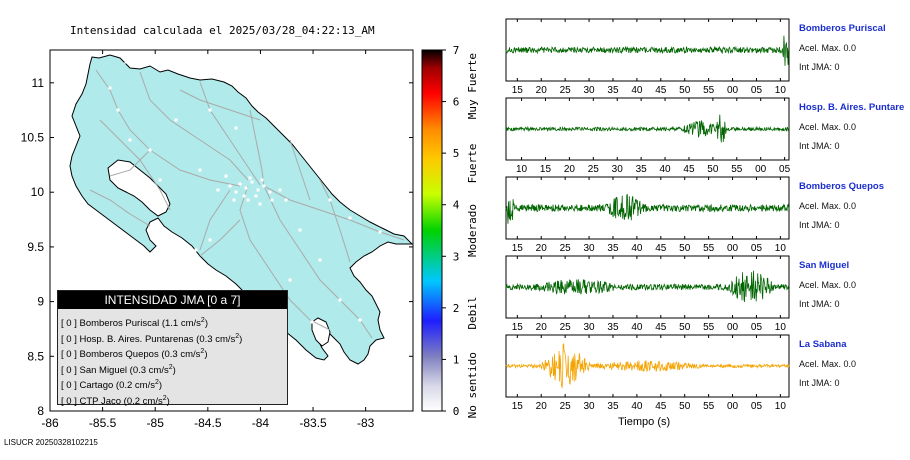 The width and height of the screenshot is (910, 460). What do you see at coordinates (33, 138) in the screenshot?
I see `map-y-tick-label: 10.5` at bounding box center [33, 138].